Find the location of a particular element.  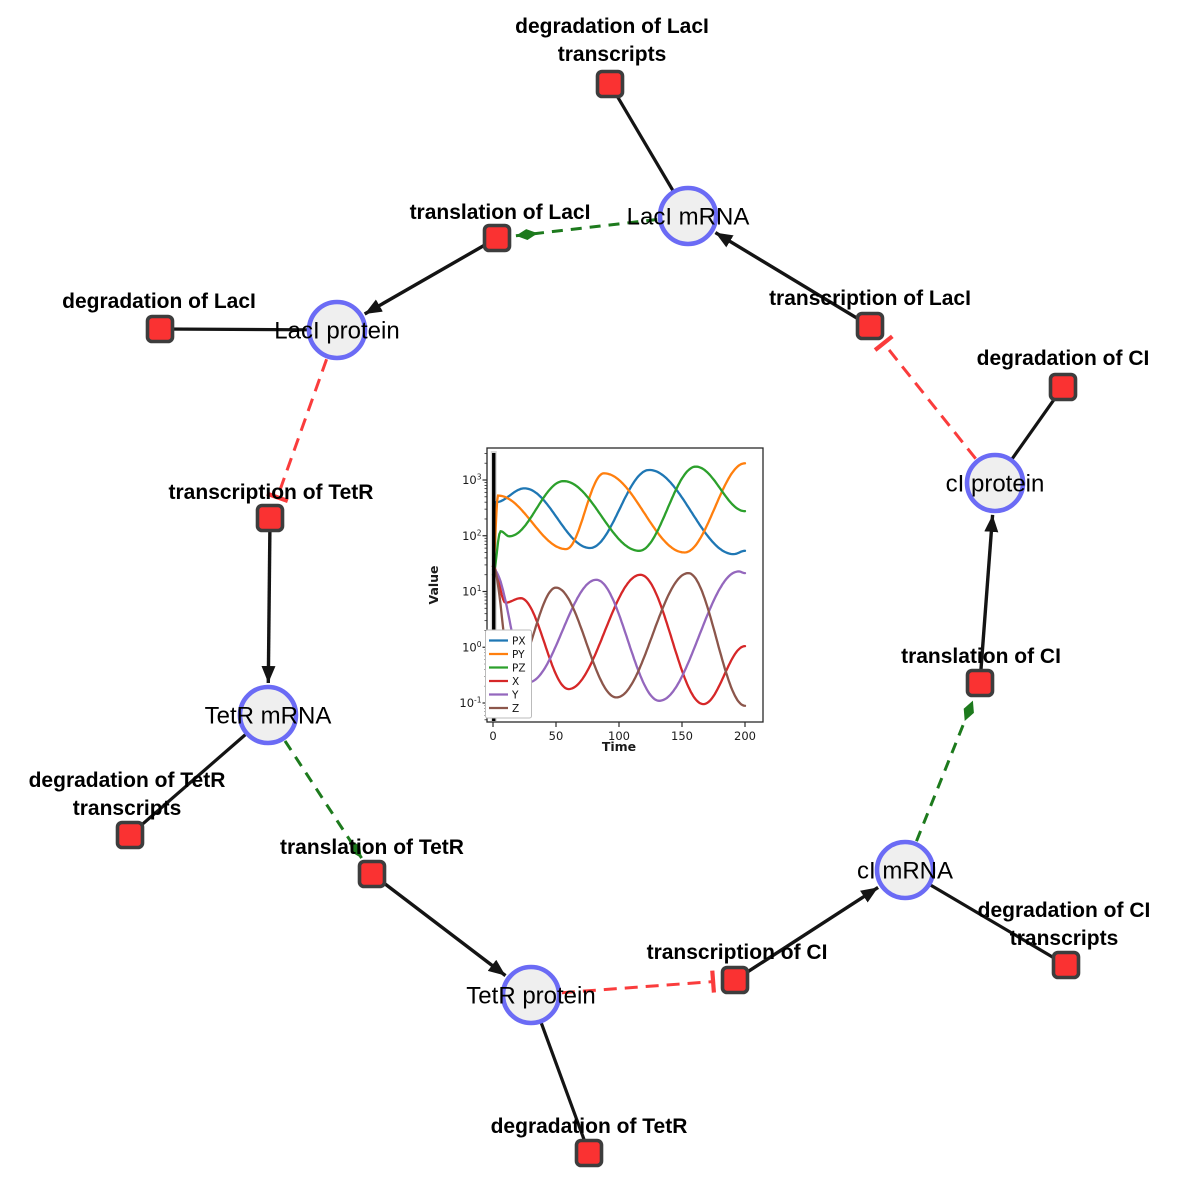

species-label-tetr-protein: TetR protein is located at coordinates (530, 996).